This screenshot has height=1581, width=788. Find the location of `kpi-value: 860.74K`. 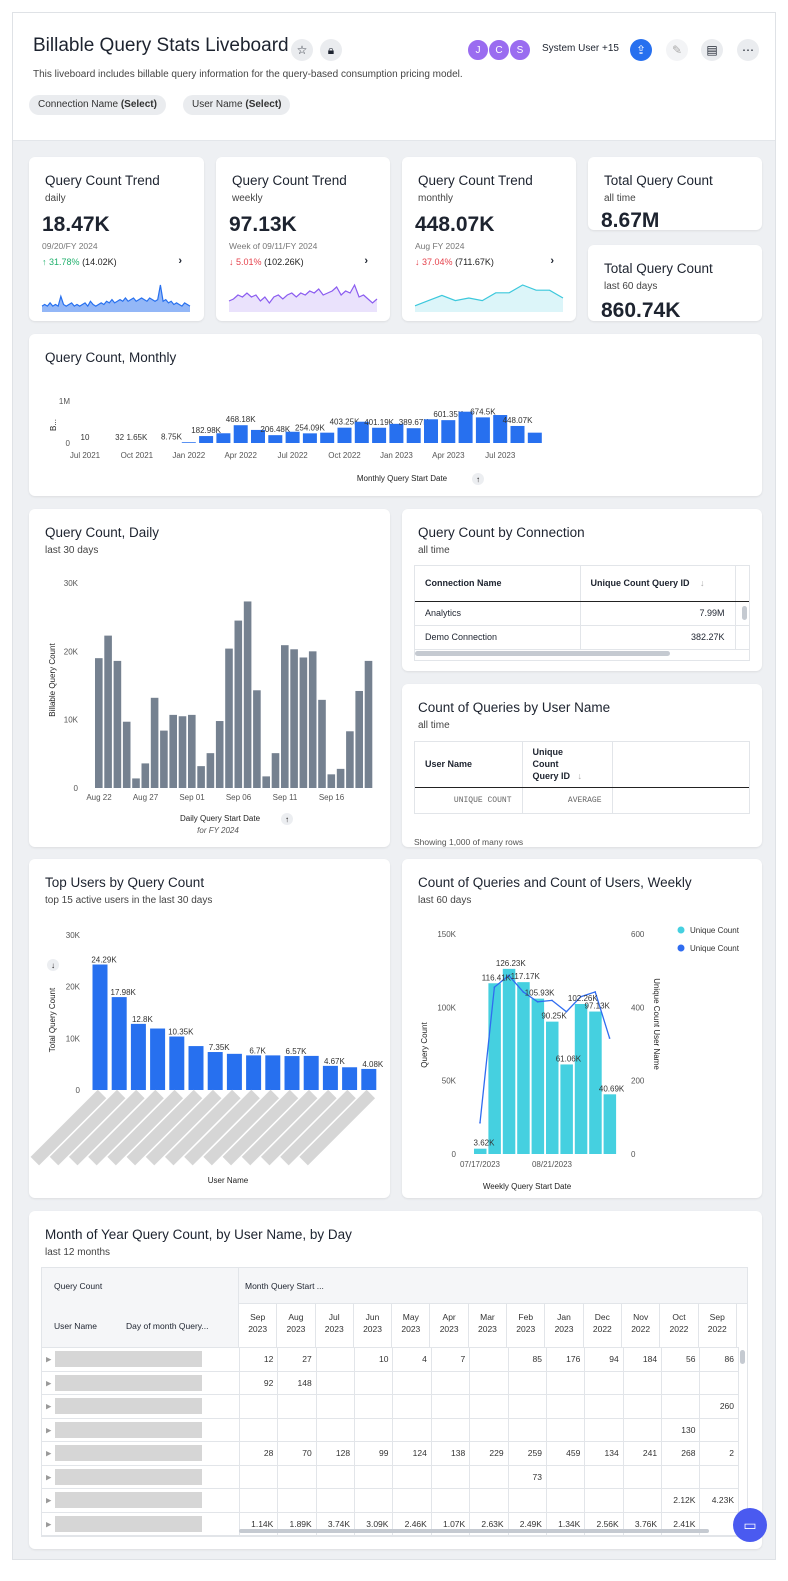

kpi-value: 860.74K is located at coordinates (641, 310).